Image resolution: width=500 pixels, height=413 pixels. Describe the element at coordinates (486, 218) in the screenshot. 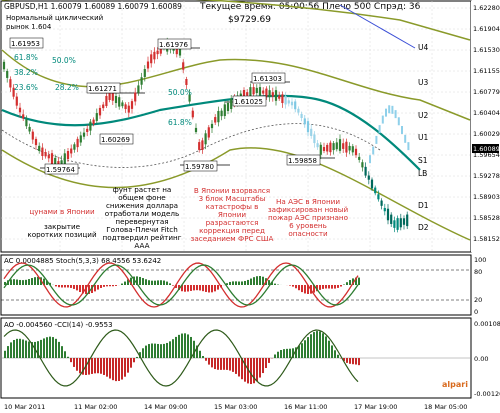

I see `price-tick: 1.58528` at that location.